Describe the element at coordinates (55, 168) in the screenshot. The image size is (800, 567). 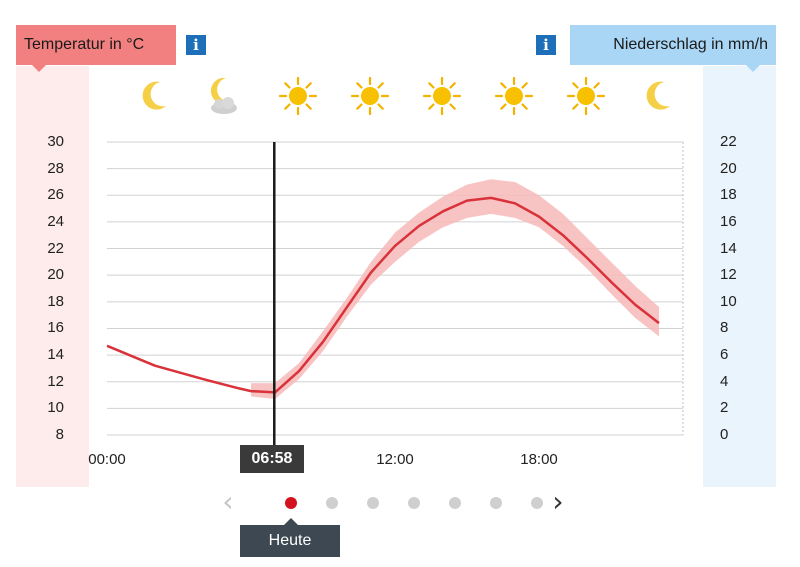
I see `temperature-tick-label: 28` at that location.